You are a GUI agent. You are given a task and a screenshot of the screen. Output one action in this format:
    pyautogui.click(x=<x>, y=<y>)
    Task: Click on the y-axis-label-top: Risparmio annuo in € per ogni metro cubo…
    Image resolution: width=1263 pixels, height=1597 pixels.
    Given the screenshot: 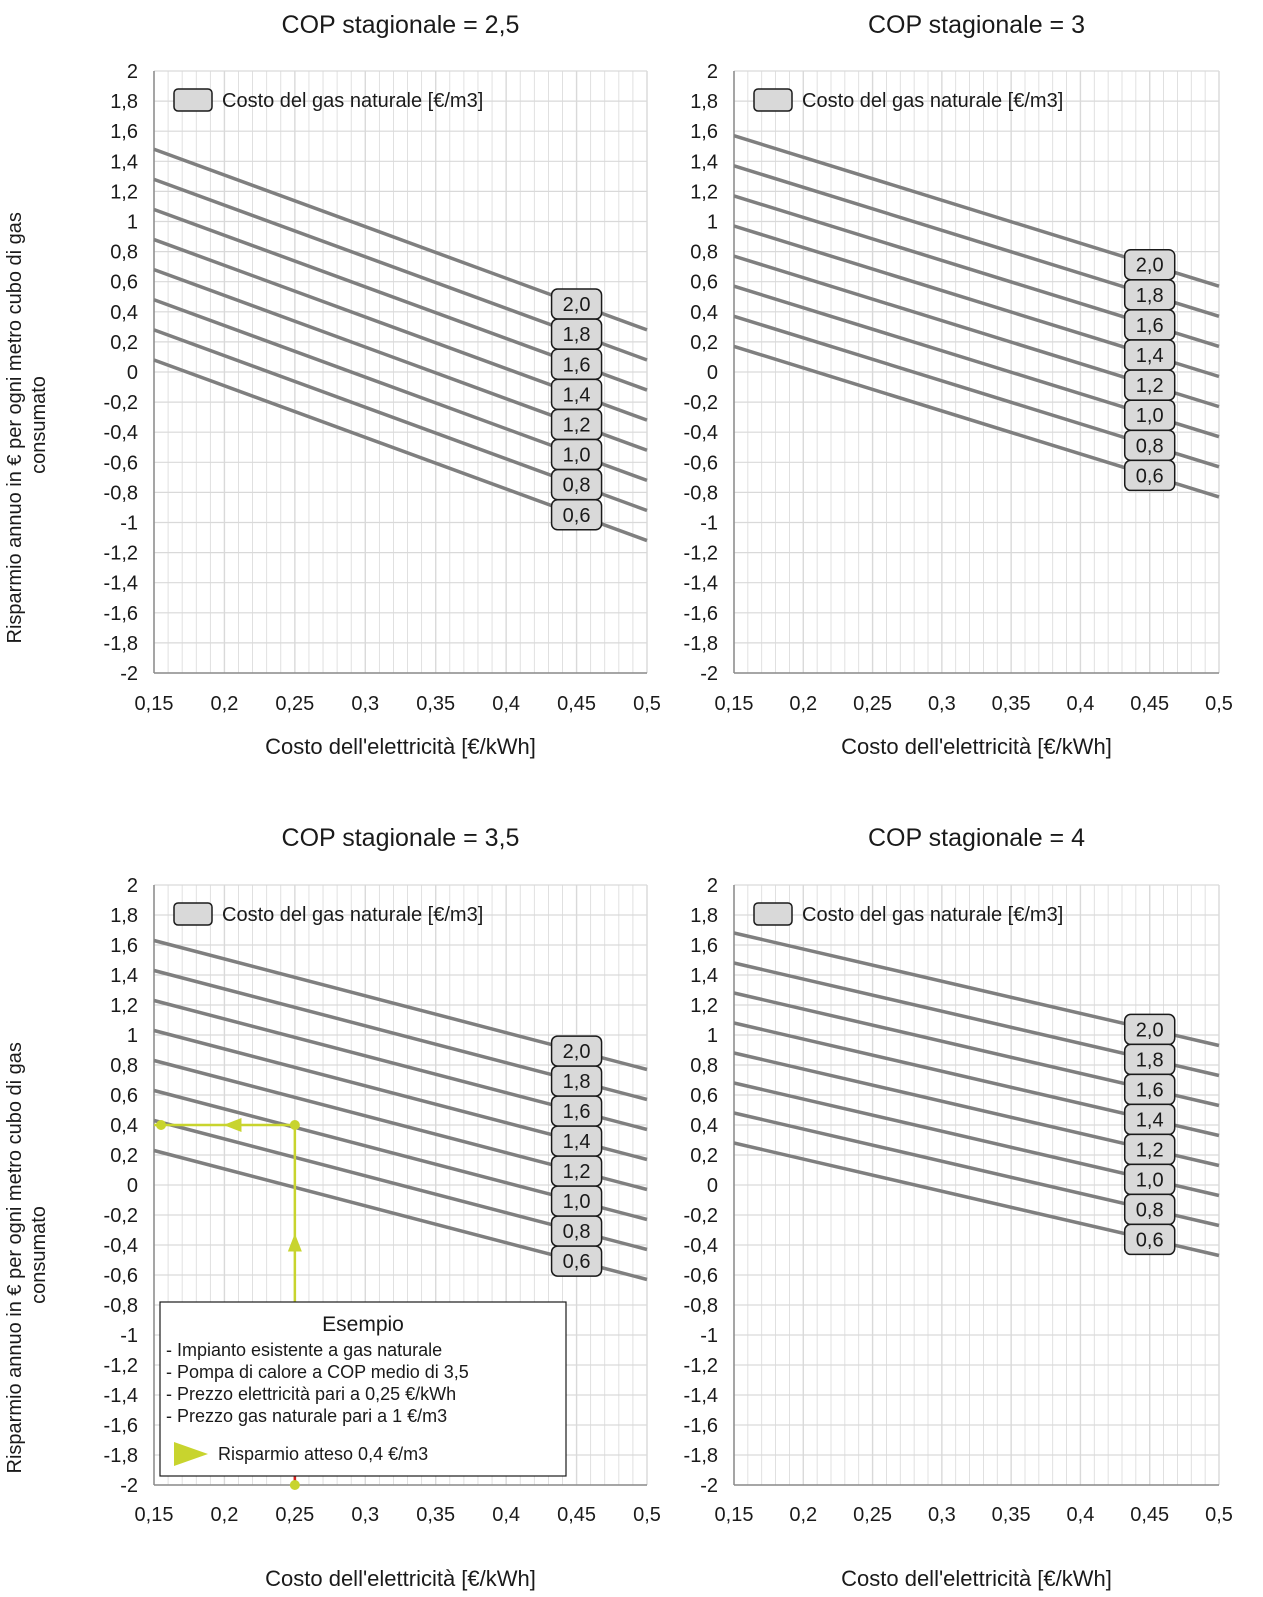 What is the action you would take?
    pyautogui.click(x=27, y=425)
    